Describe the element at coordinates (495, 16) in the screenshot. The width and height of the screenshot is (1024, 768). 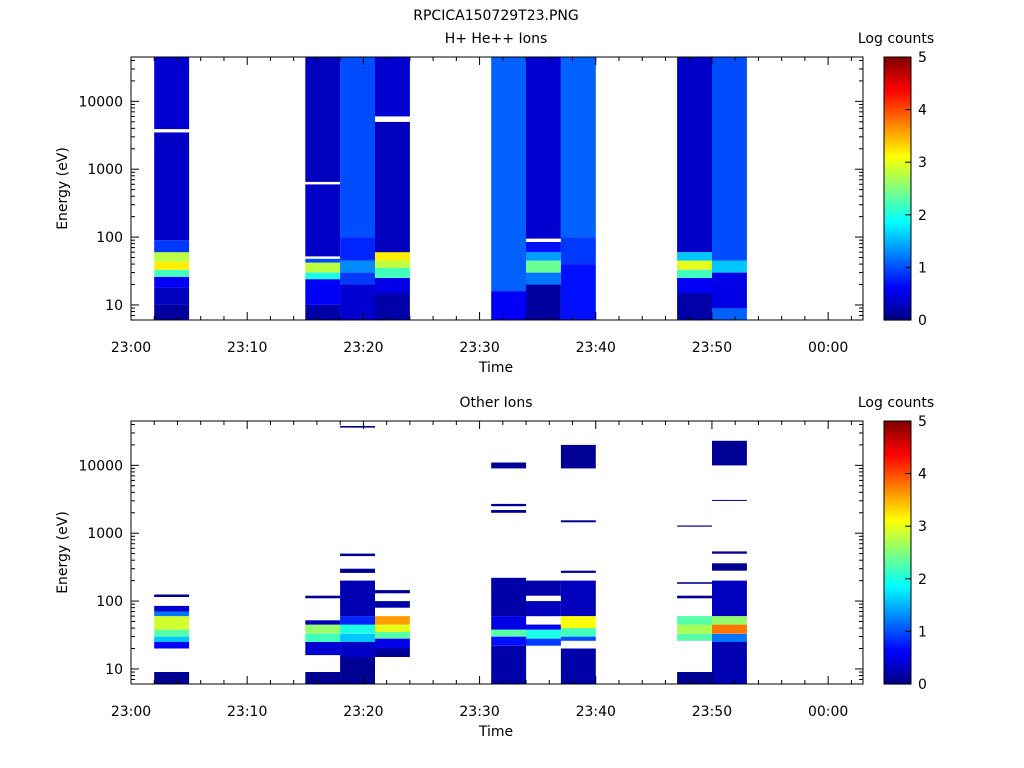
I see `figure-title: RPCICA150729T23.PNG` at that location.